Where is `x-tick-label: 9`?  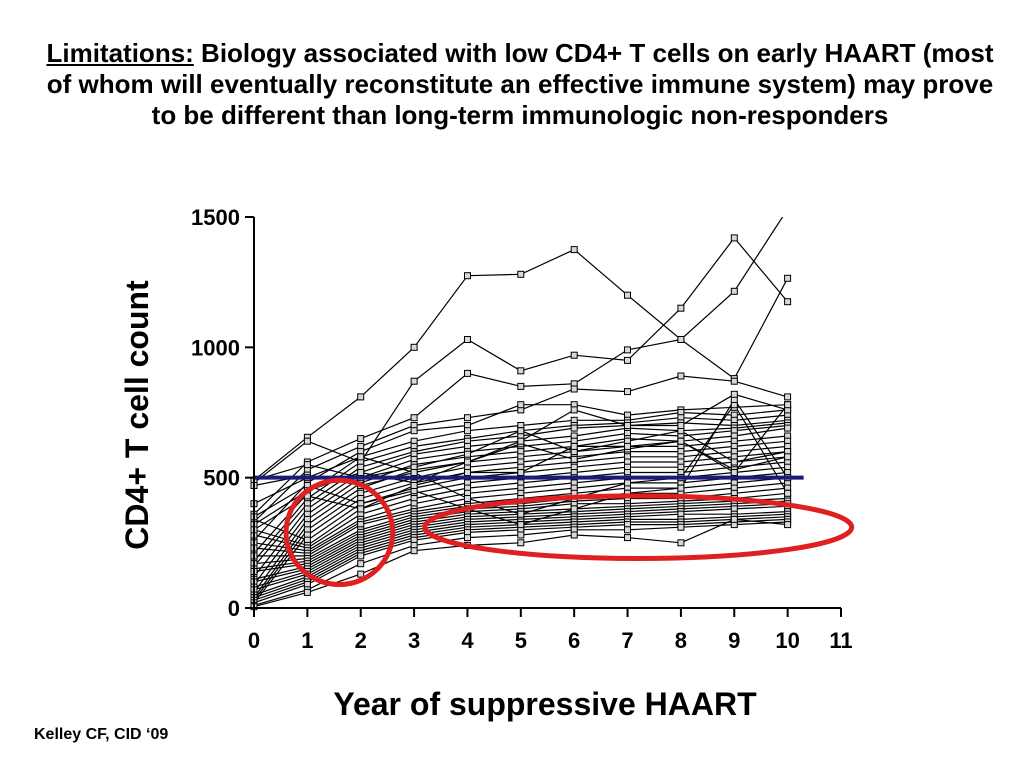
x-tick-label: 9 is located at coordinates (734, 640).